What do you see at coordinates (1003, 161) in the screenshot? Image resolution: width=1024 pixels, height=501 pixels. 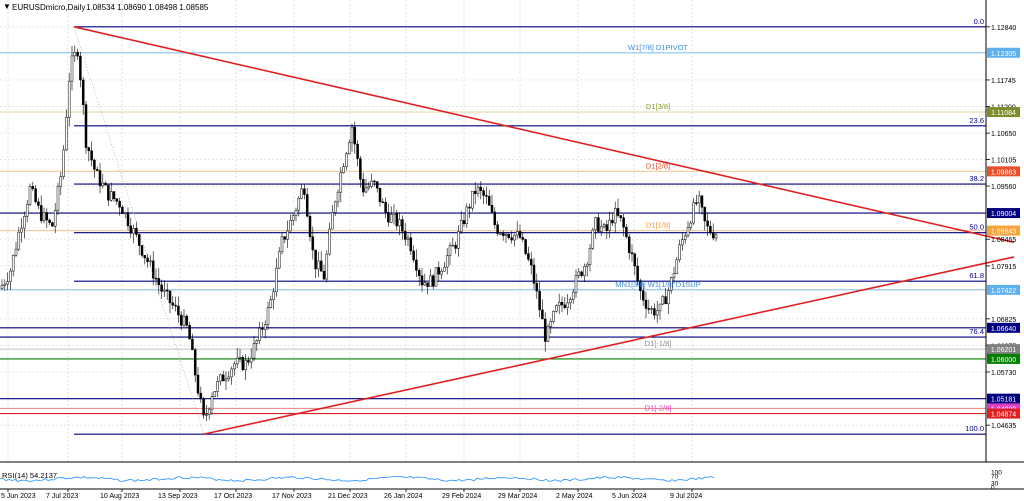 I see `price-tick-label: 1.10105` at bounding box center [1003, 161].